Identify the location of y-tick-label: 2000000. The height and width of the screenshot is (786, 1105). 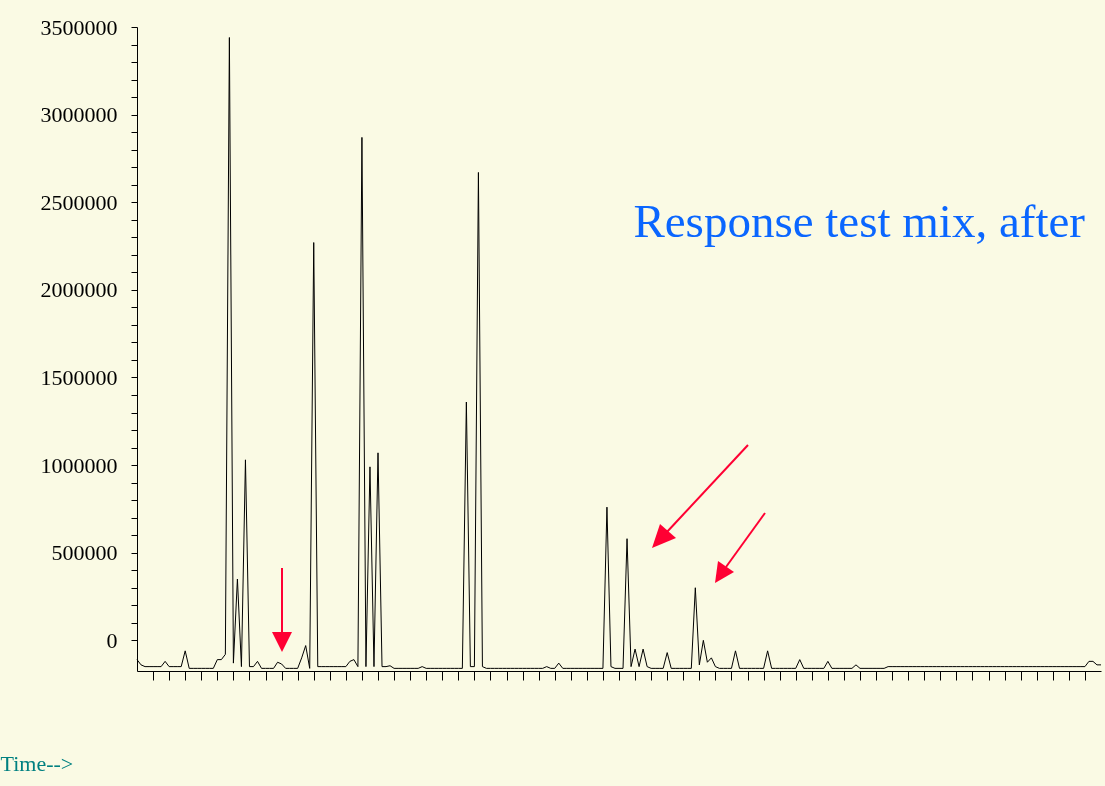
(79, 290).